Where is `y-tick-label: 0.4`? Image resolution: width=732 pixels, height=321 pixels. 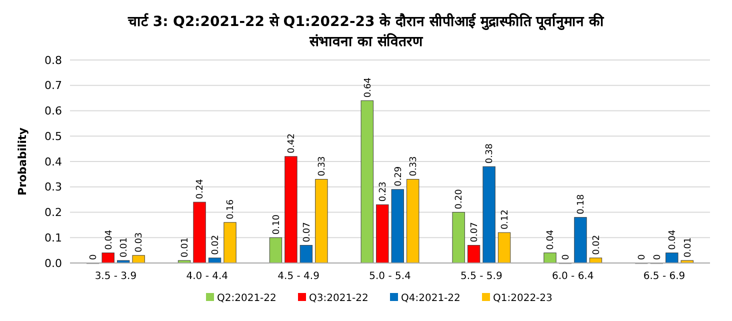 y-tick-label: 0.4 is located at coordinates (53, 161).